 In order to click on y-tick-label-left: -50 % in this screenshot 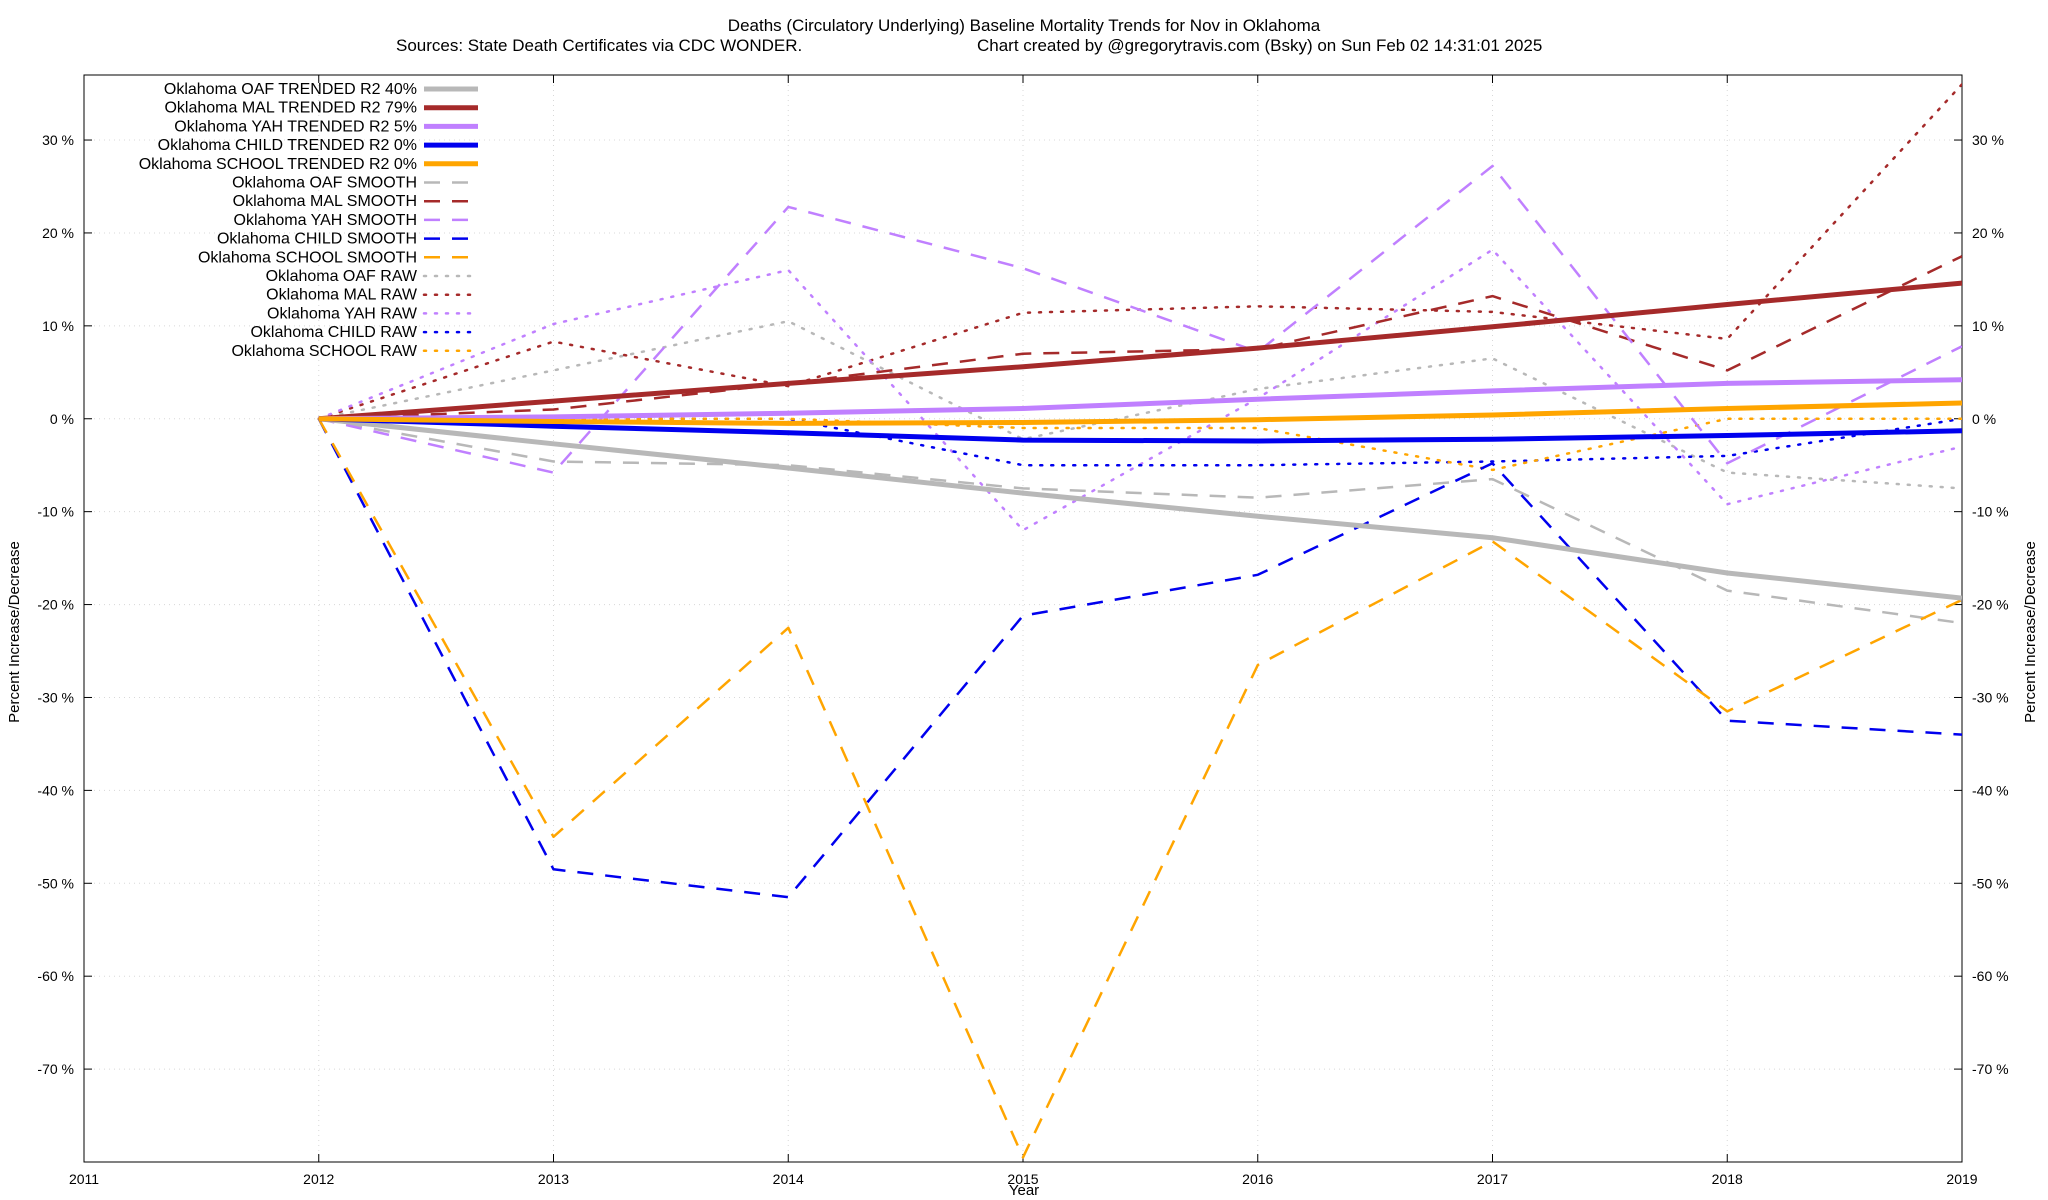, I will do `click(55, 883)`.